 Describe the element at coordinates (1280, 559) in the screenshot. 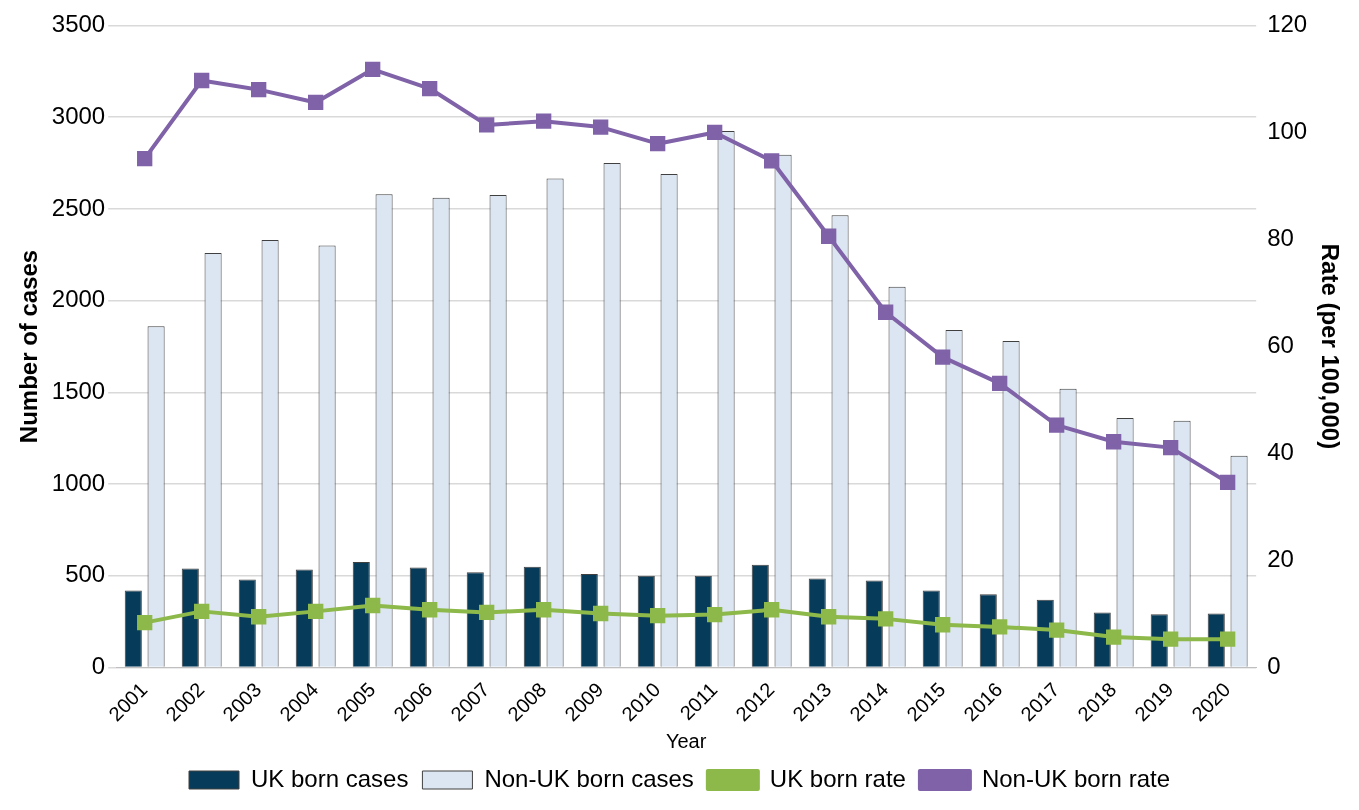

I see `y2-tick-label: 20` at that location.